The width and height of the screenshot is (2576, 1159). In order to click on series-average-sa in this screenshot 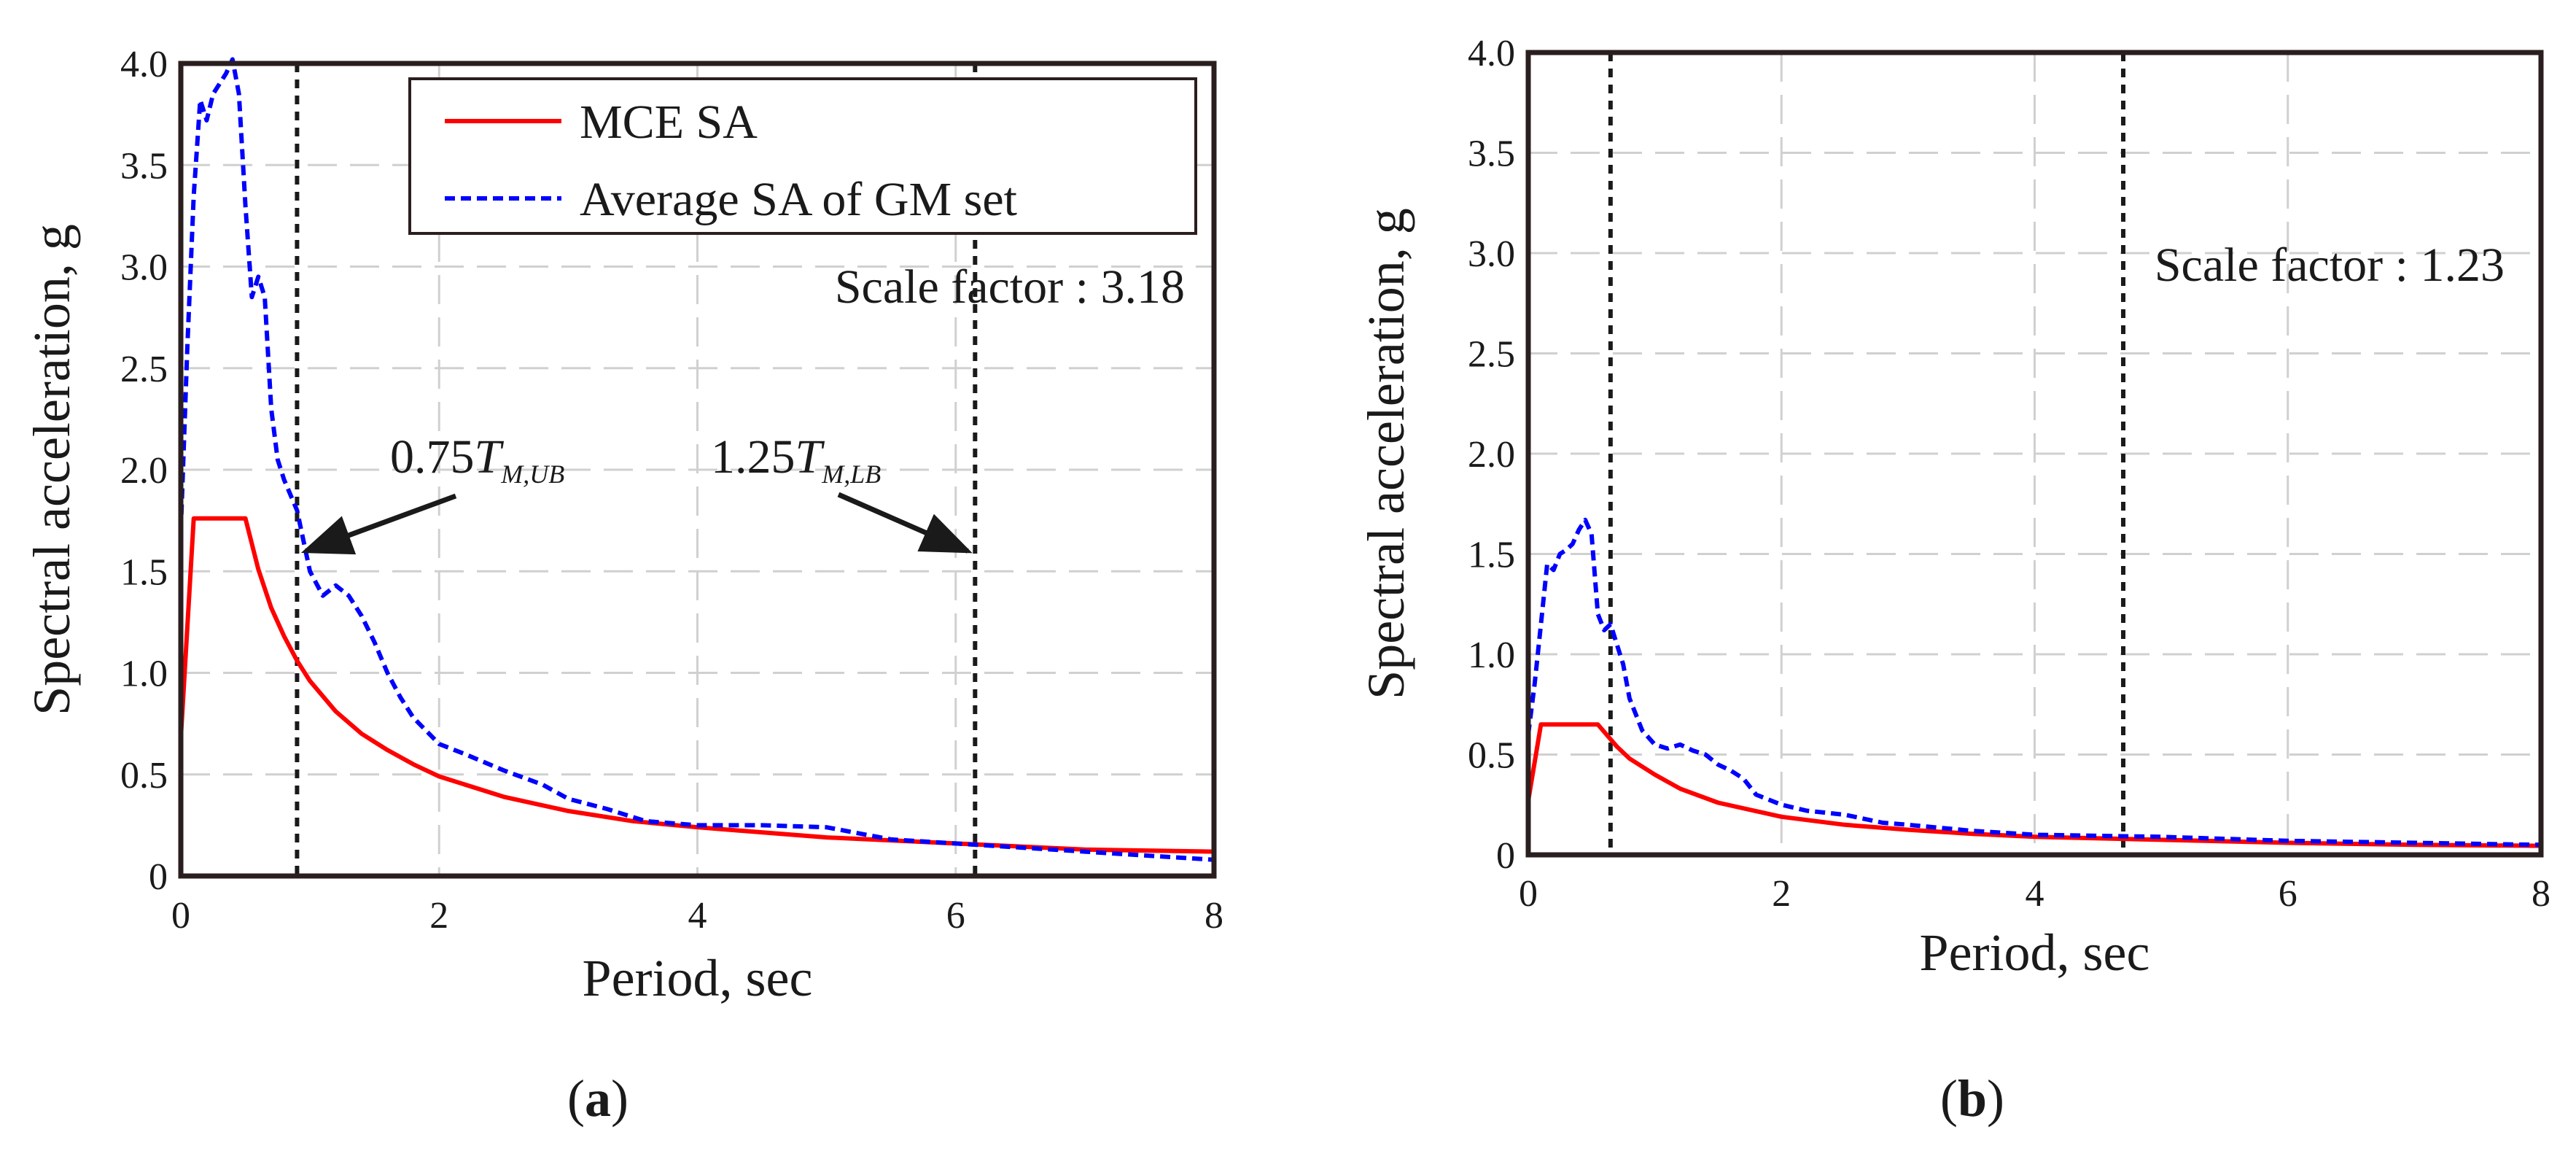, I will do `click(2034, 682)`.